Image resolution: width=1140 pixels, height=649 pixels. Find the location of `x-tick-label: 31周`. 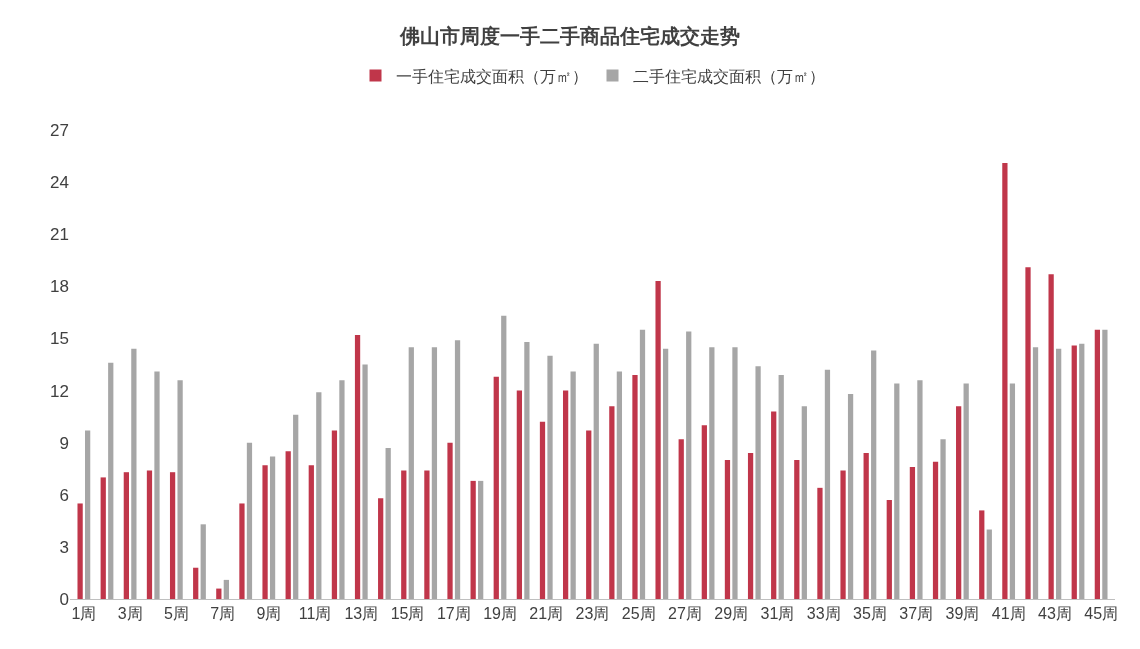

x-tick-label: 31周 is located at coordinates (777, 614).